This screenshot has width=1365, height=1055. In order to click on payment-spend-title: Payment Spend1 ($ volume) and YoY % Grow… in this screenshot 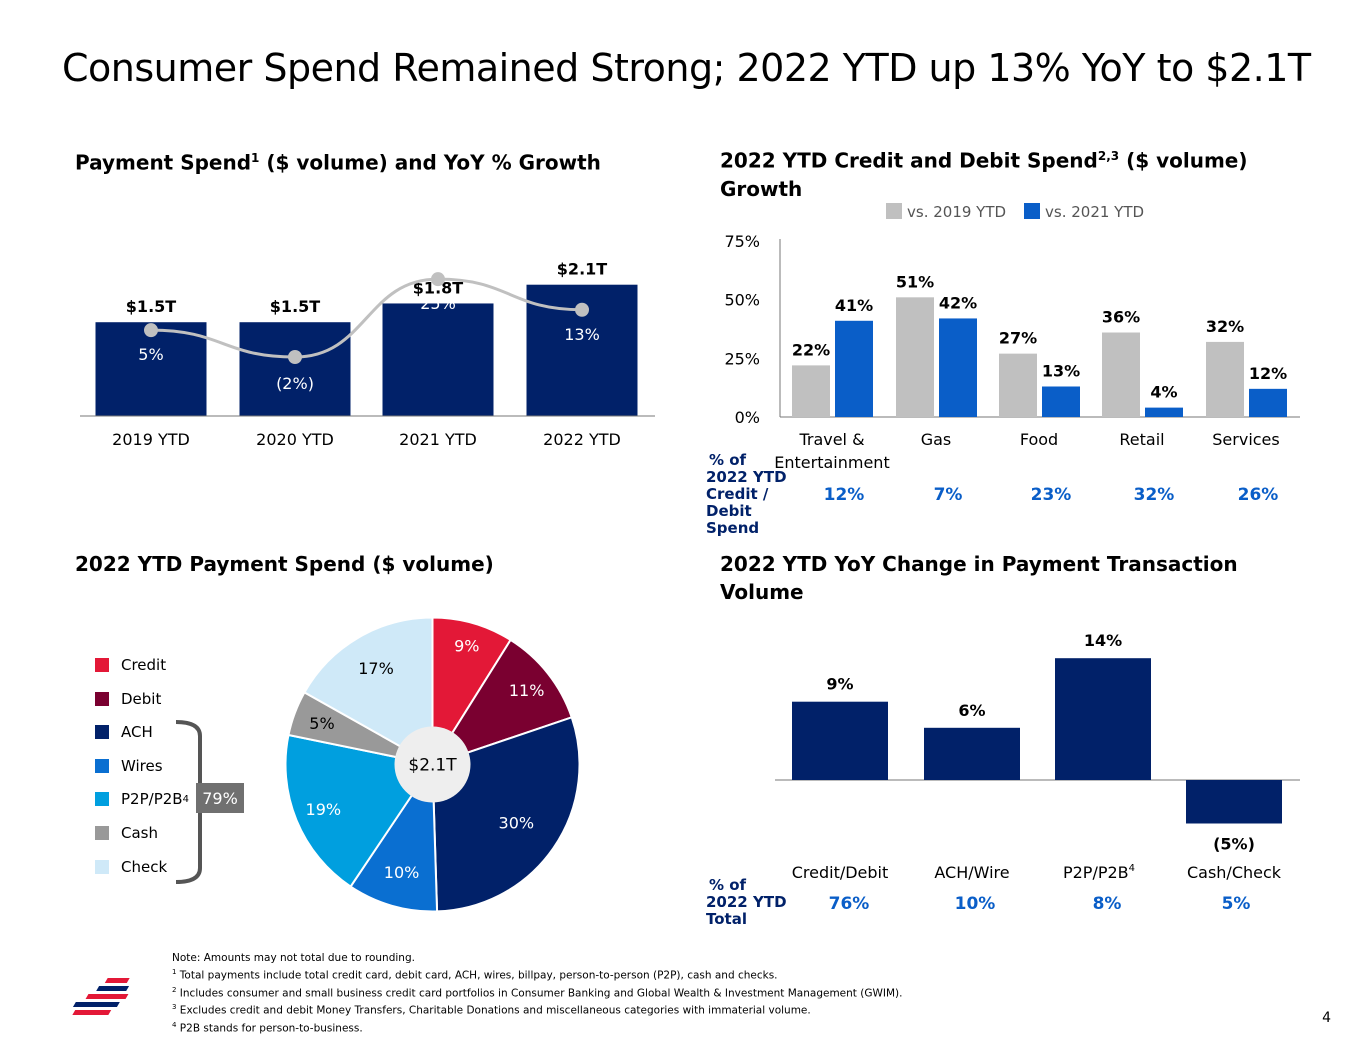, I will do `click(338, 162)`.